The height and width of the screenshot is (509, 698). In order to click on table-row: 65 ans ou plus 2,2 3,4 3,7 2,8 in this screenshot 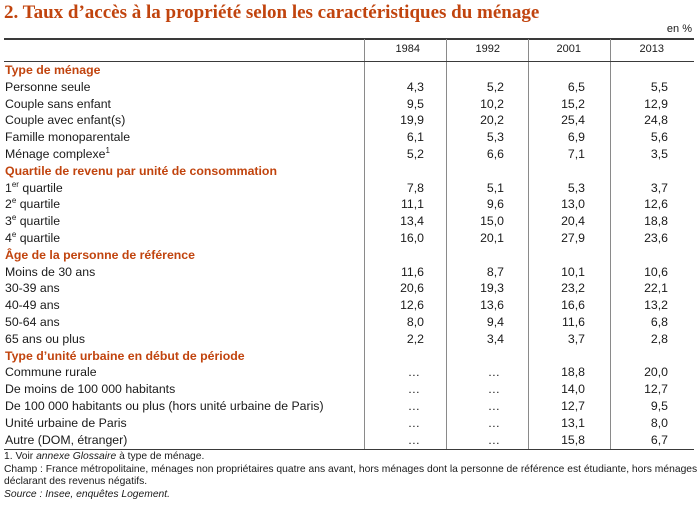, I will do `click(349, 339)`.